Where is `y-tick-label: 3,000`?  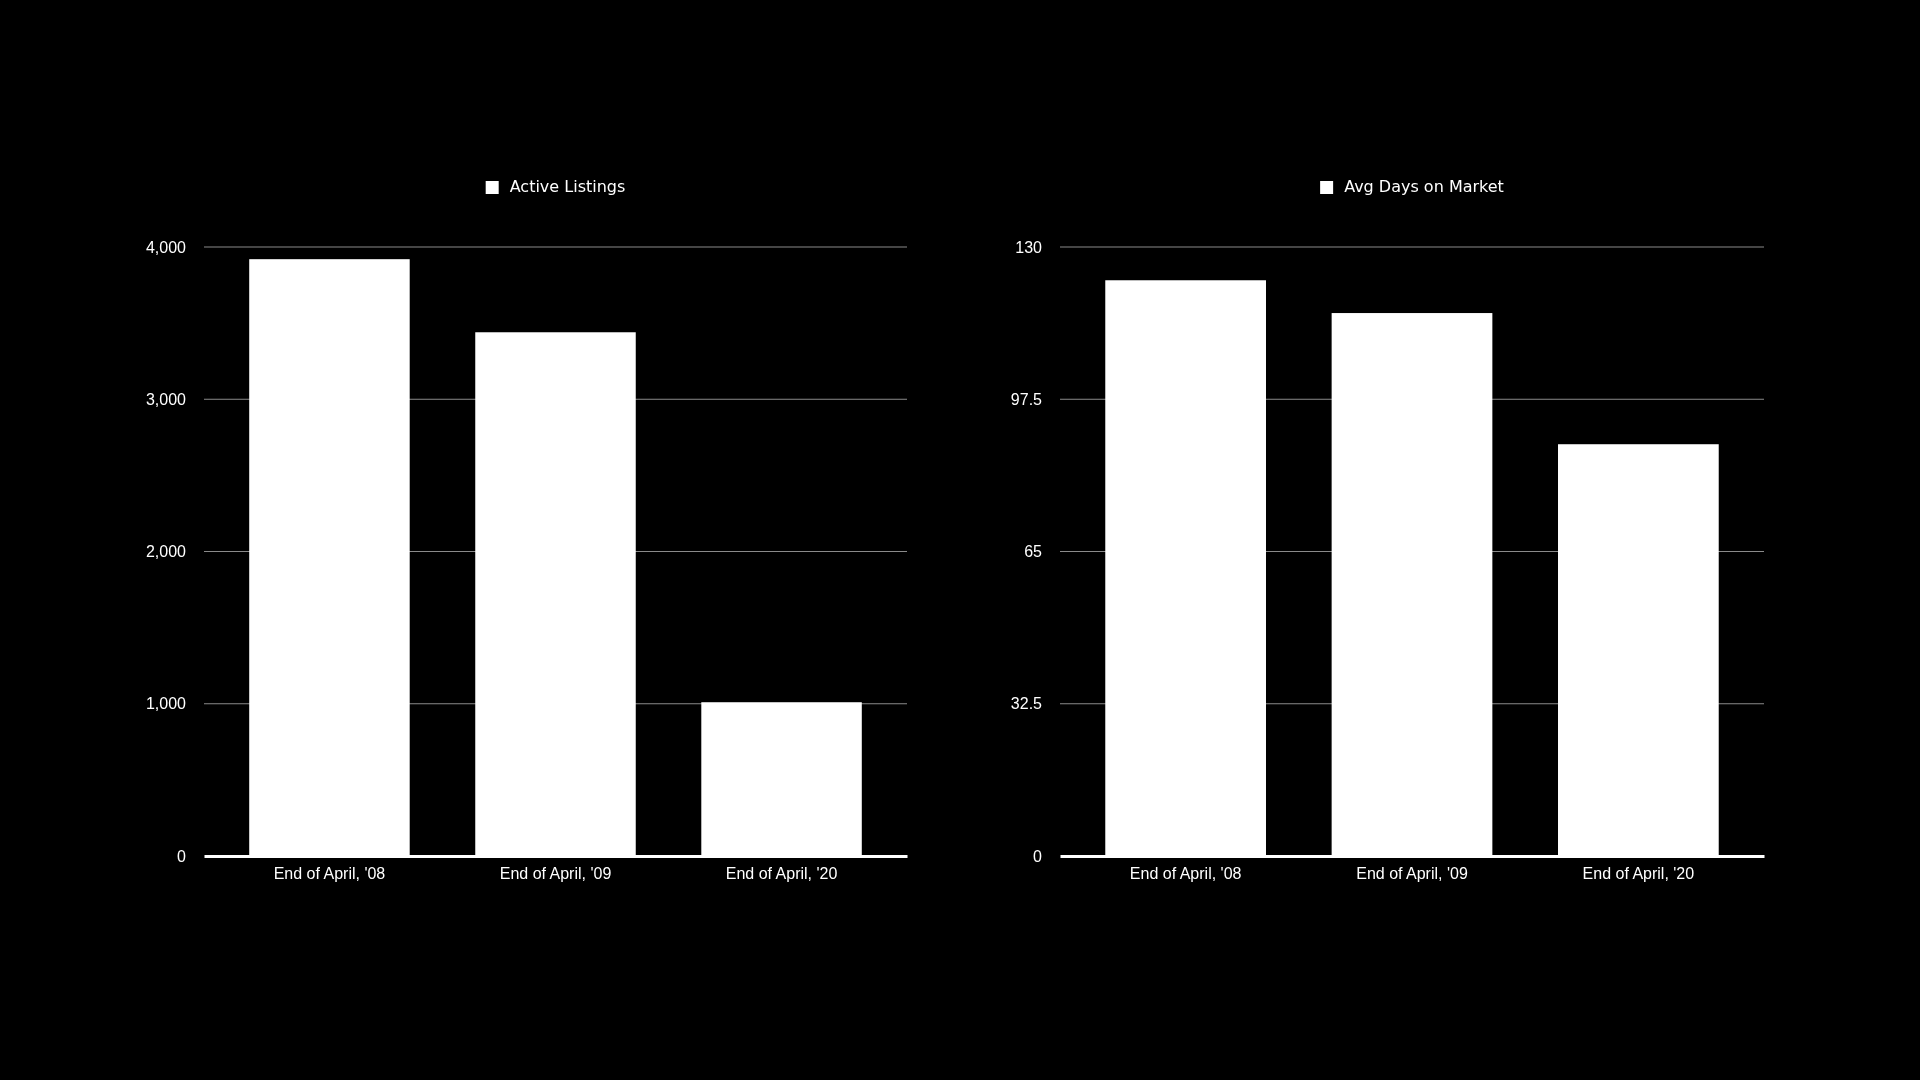 y-tick-label: 3,000 is located at coordinates (166, 399).